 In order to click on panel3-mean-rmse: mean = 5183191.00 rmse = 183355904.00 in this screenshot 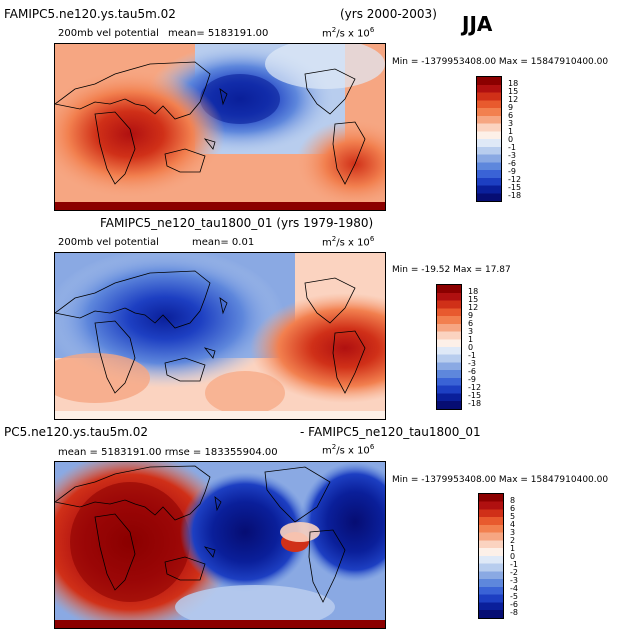, I will do `click(168, 452)`.